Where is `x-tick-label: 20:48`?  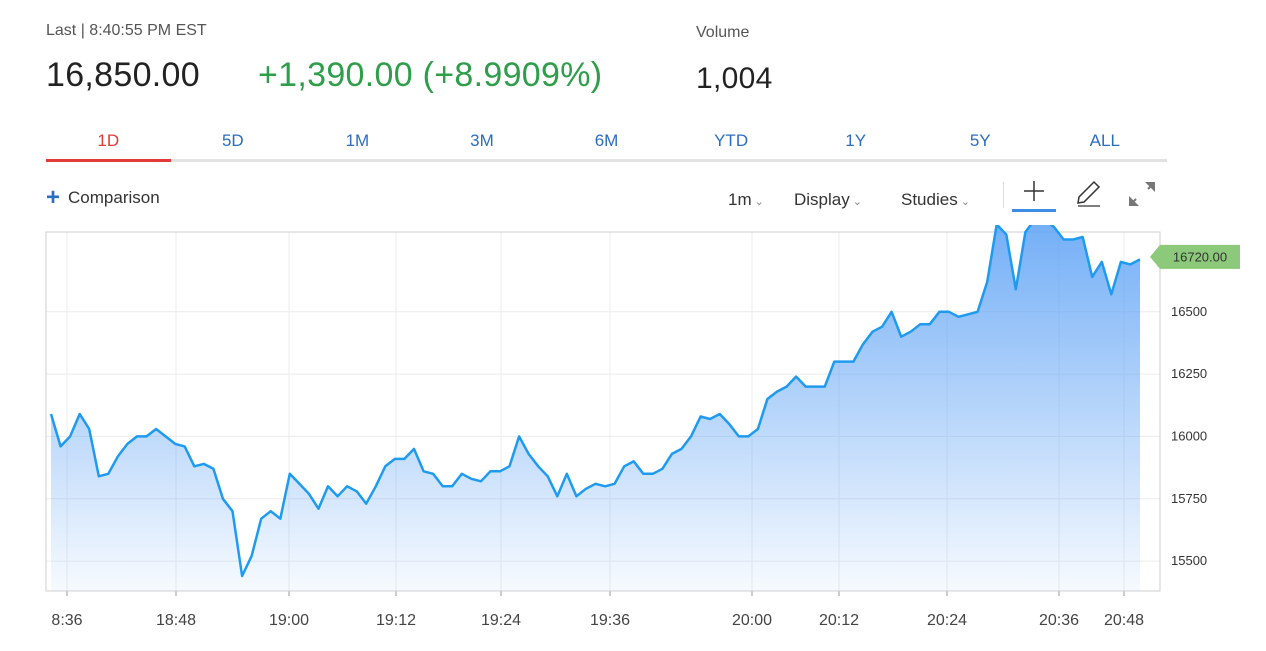 x-tick-label: 20:48 is located at coordinates (1124, 620).